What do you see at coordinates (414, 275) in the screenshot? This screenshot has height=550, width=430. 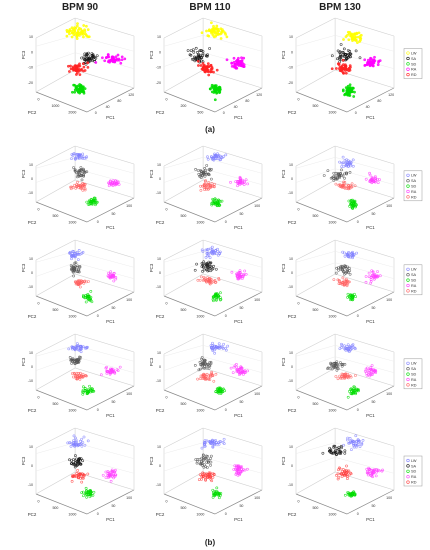 I see `legend-label-sa: SA` at bounding box center [414, 275].